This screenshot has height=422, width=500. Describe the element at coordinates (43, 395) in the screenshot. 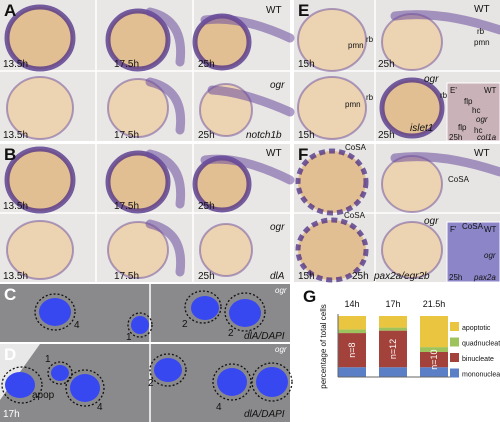

I see `label: apop` at that location.